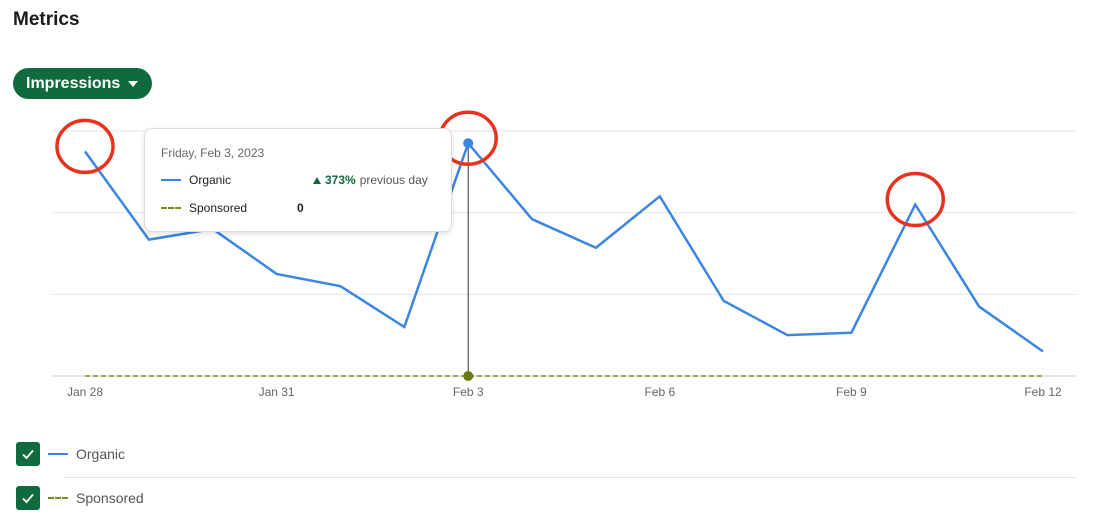  Describe the element at coordinates (110, 498) in the screenshot. I see `legend-sponsored-label: Sponsored` at that location.